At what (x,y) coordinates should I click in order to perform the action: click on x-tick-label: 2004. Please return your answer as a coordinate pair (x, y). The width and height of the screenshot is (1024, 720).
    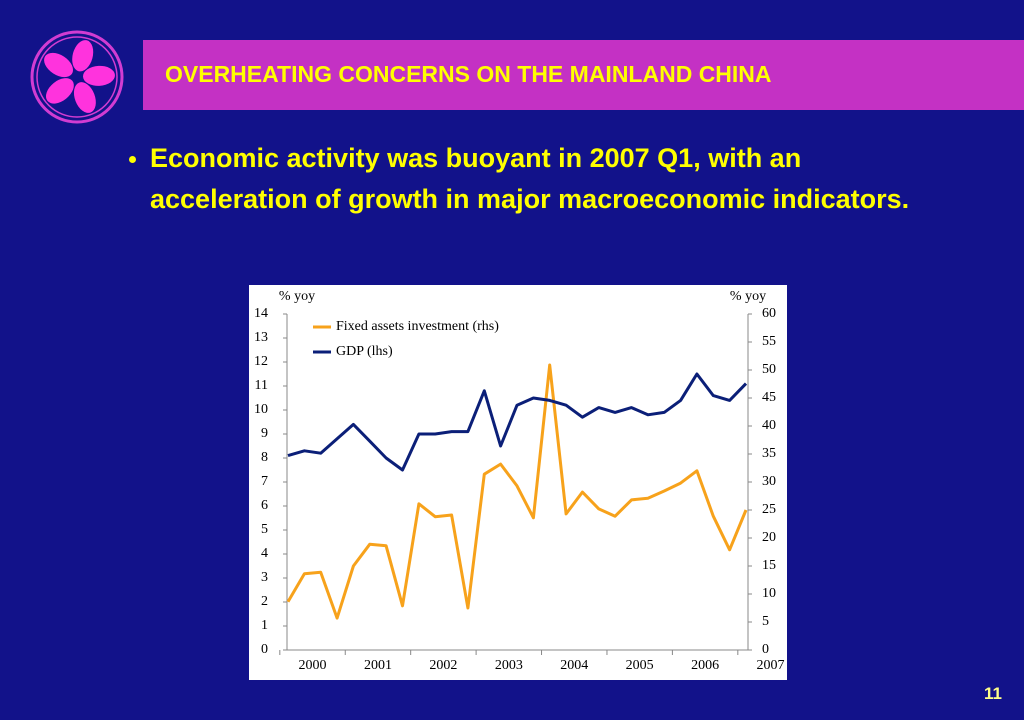
    Looking at the image, I should click on (574, 665).